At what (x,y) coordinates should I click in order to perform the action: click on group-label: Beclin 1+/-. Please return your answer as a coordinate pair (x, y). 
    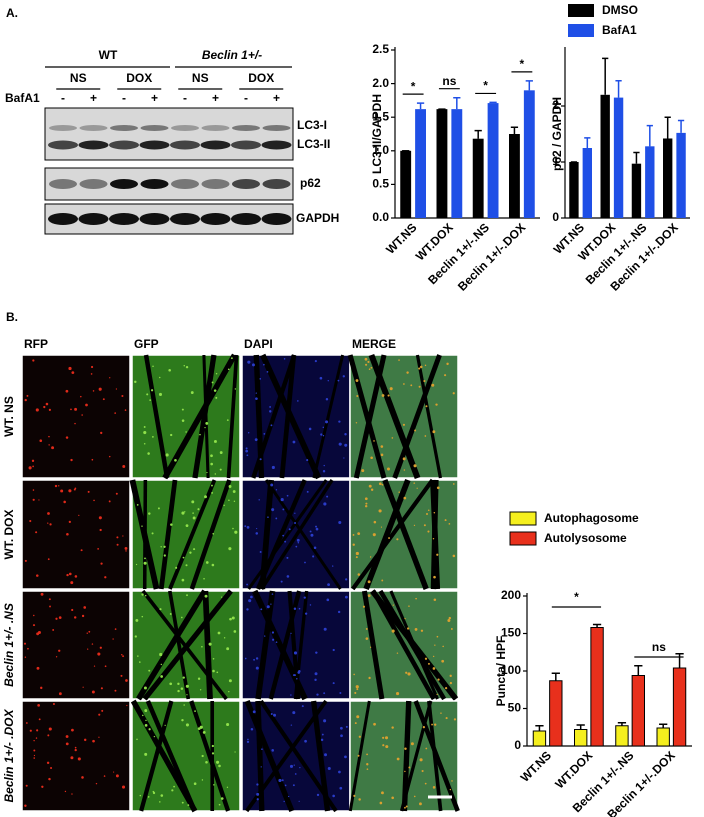
    Looking at the image, I should click on (232, 55).